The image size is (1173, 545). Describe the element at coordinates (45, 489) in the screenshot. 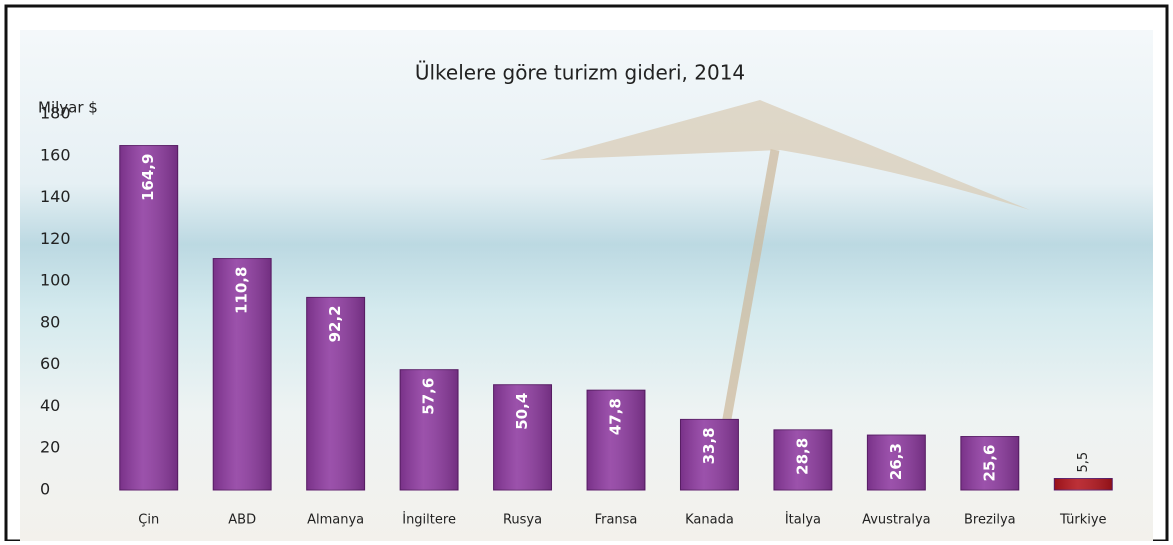

I see `y-tick-label: 0` at that location.